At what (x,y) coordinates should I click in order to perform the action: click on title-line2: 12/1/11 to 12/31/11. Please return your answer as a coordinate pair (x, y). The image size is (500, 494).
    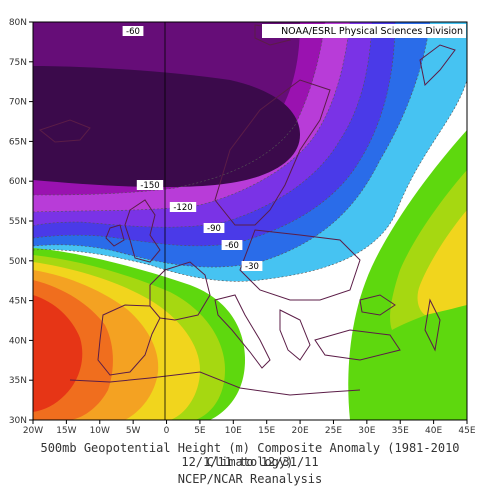
    Looking at the image, I should click on (250, 462).